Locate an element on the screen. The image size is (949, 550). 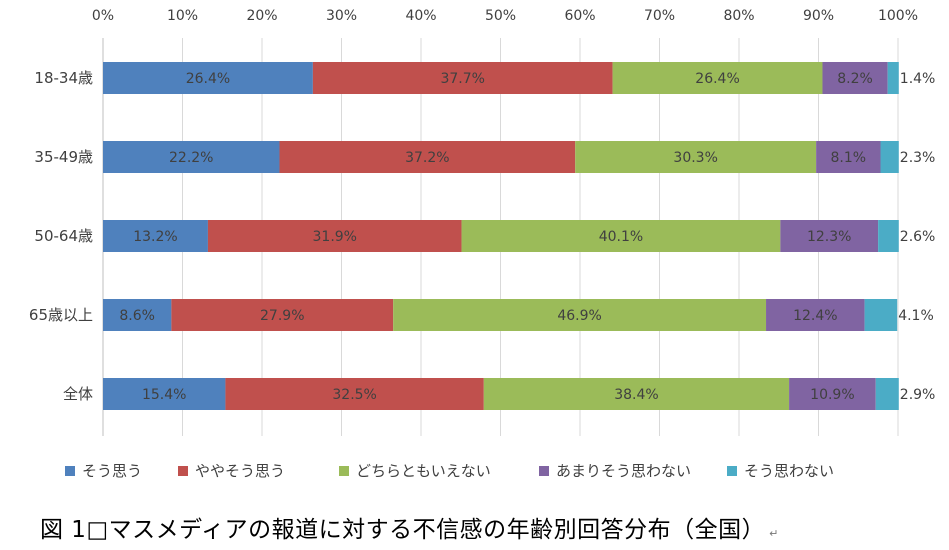
category-label: 65歳以上 is located at coordinates (61, 315).